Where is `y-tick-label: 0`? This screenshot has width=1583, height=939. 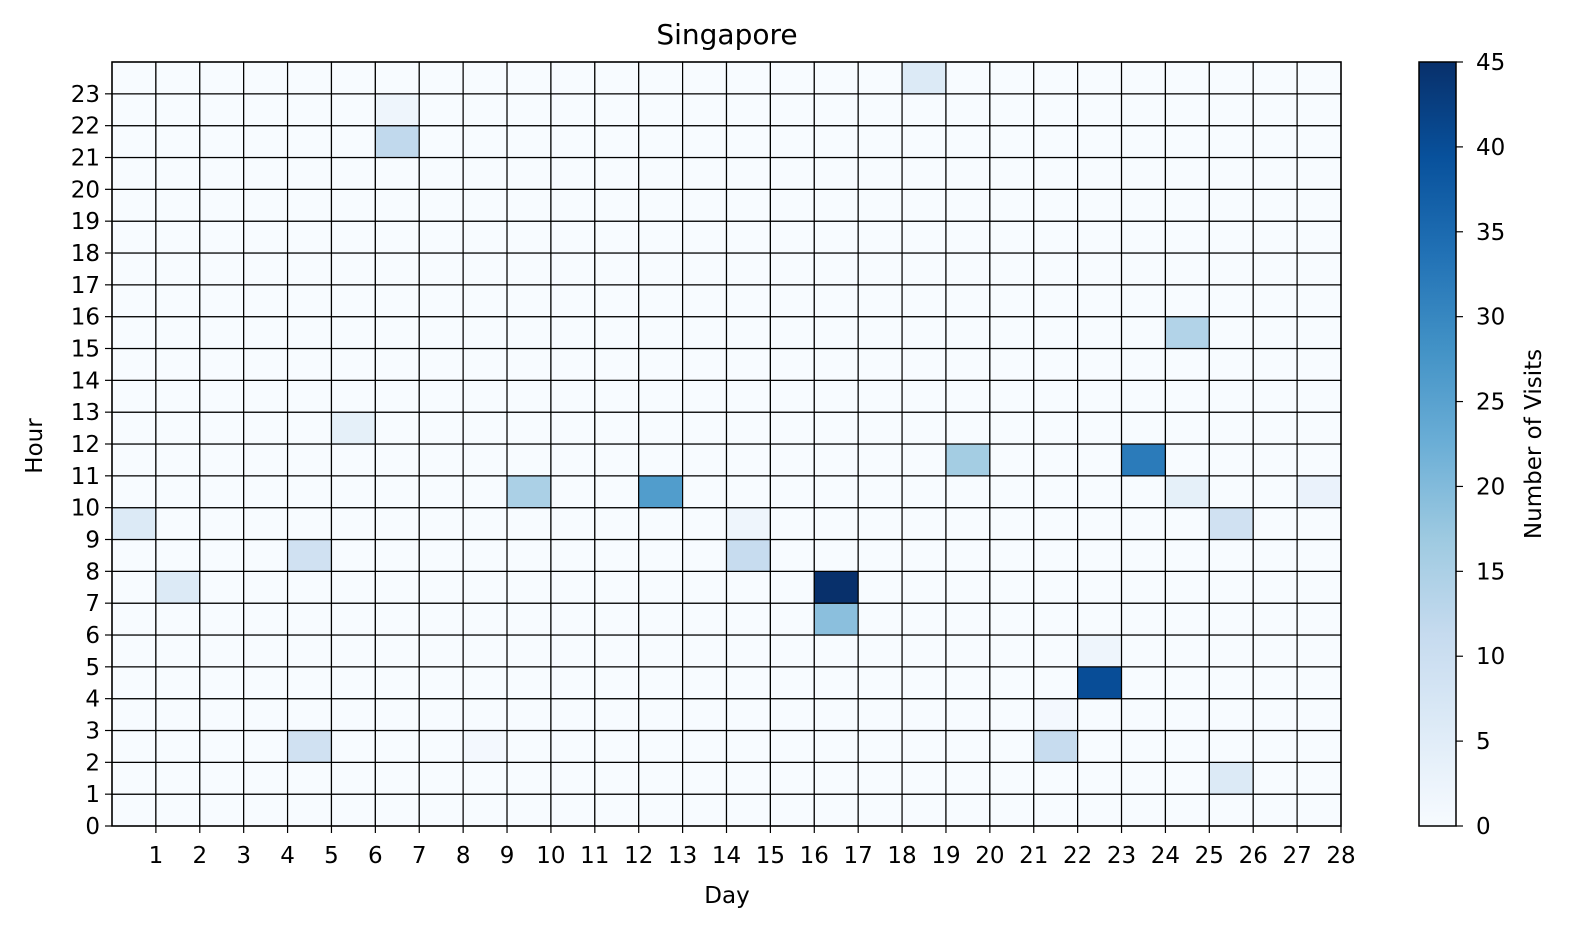 y-tick-label: 0 is located at coordinates (92, 827).